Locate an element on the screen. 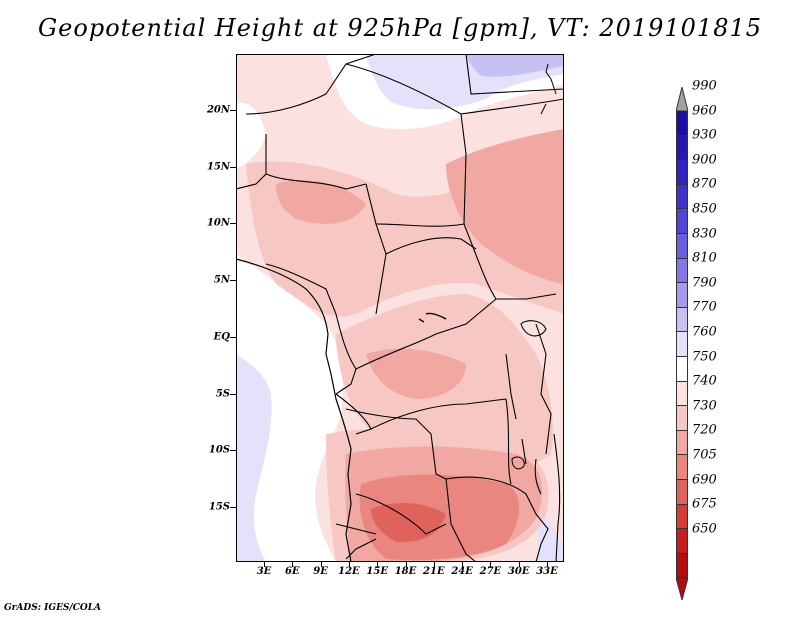 The width and height of the screenshot is (800, 618). colorbar-level-label: 770 is located at coordinates (704, 307).